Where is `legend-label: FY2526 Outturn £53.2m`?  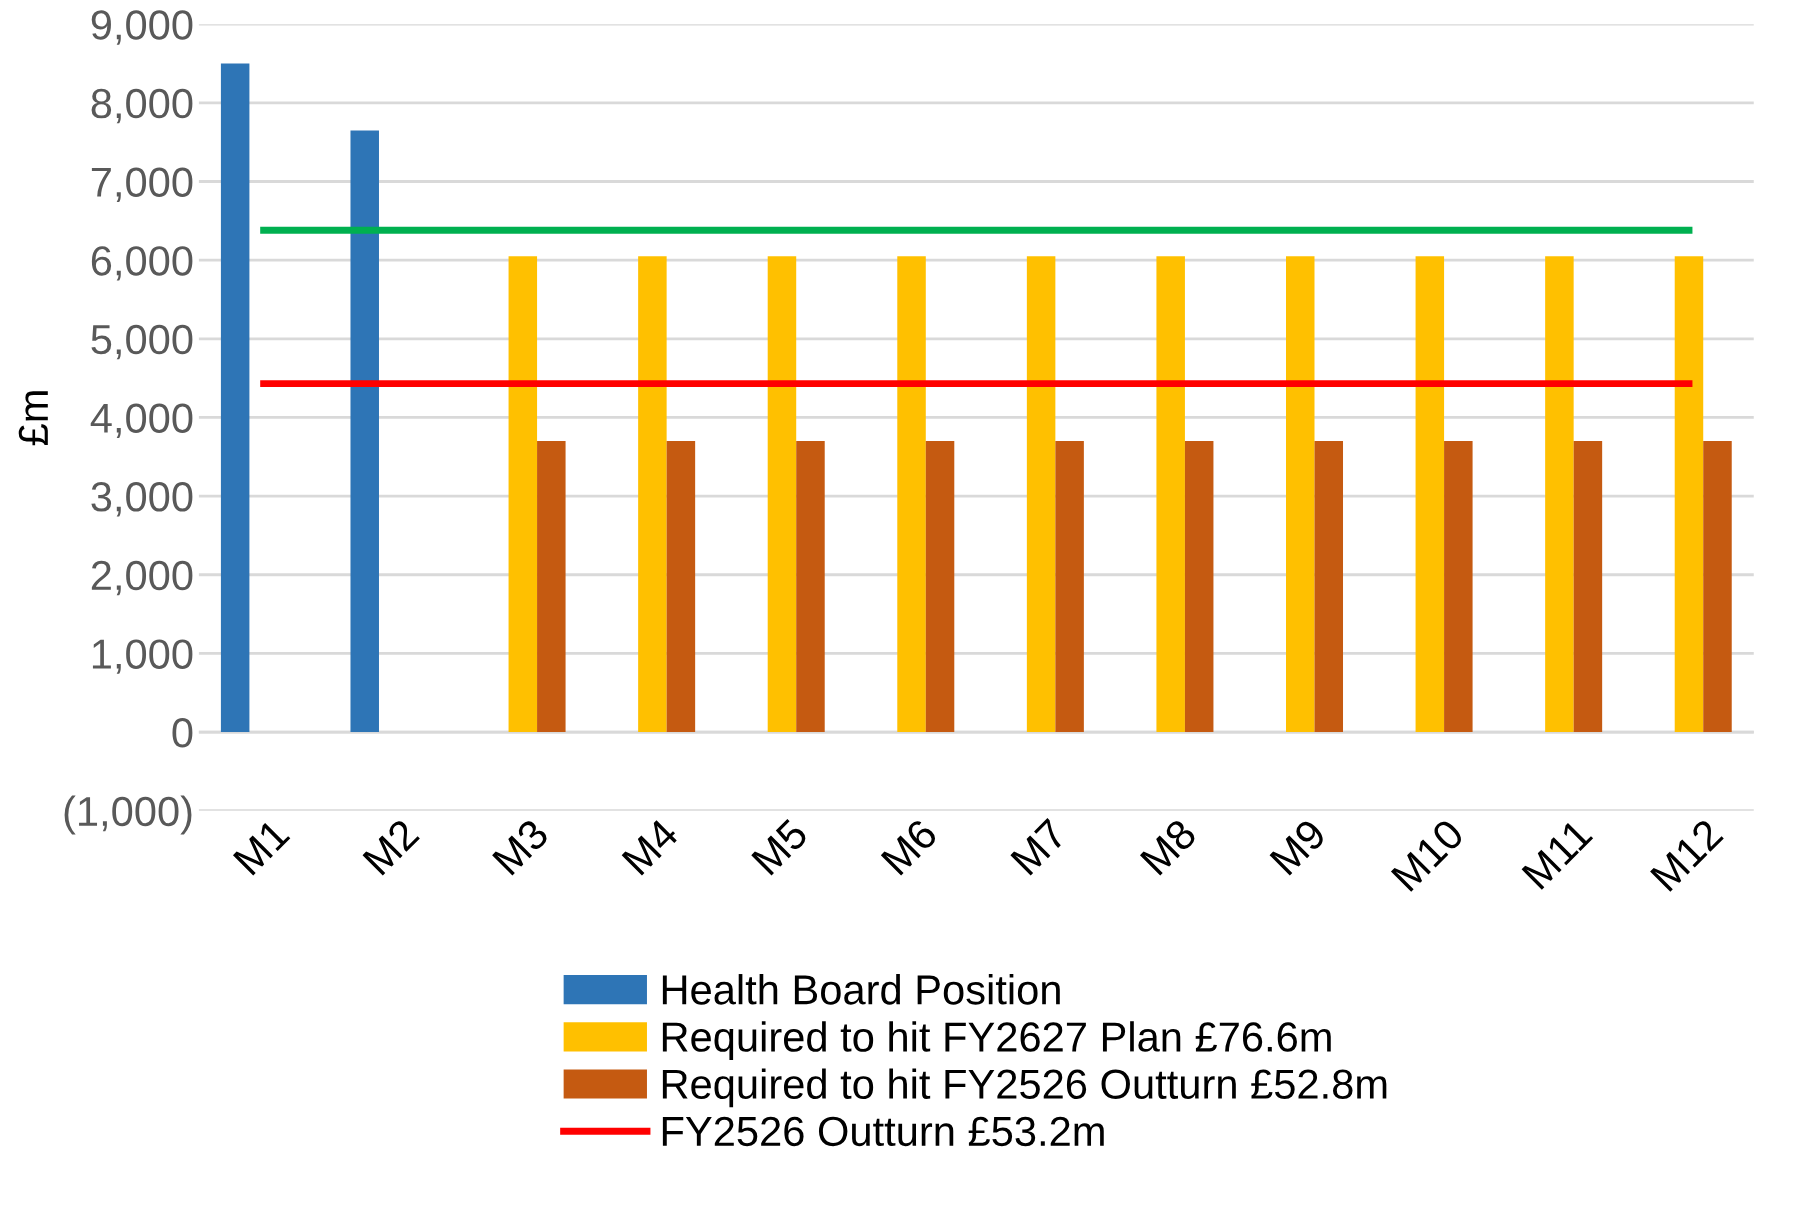 legend-label: FY2526 Outturn £53.2m is located at coordinates (883, 1131).